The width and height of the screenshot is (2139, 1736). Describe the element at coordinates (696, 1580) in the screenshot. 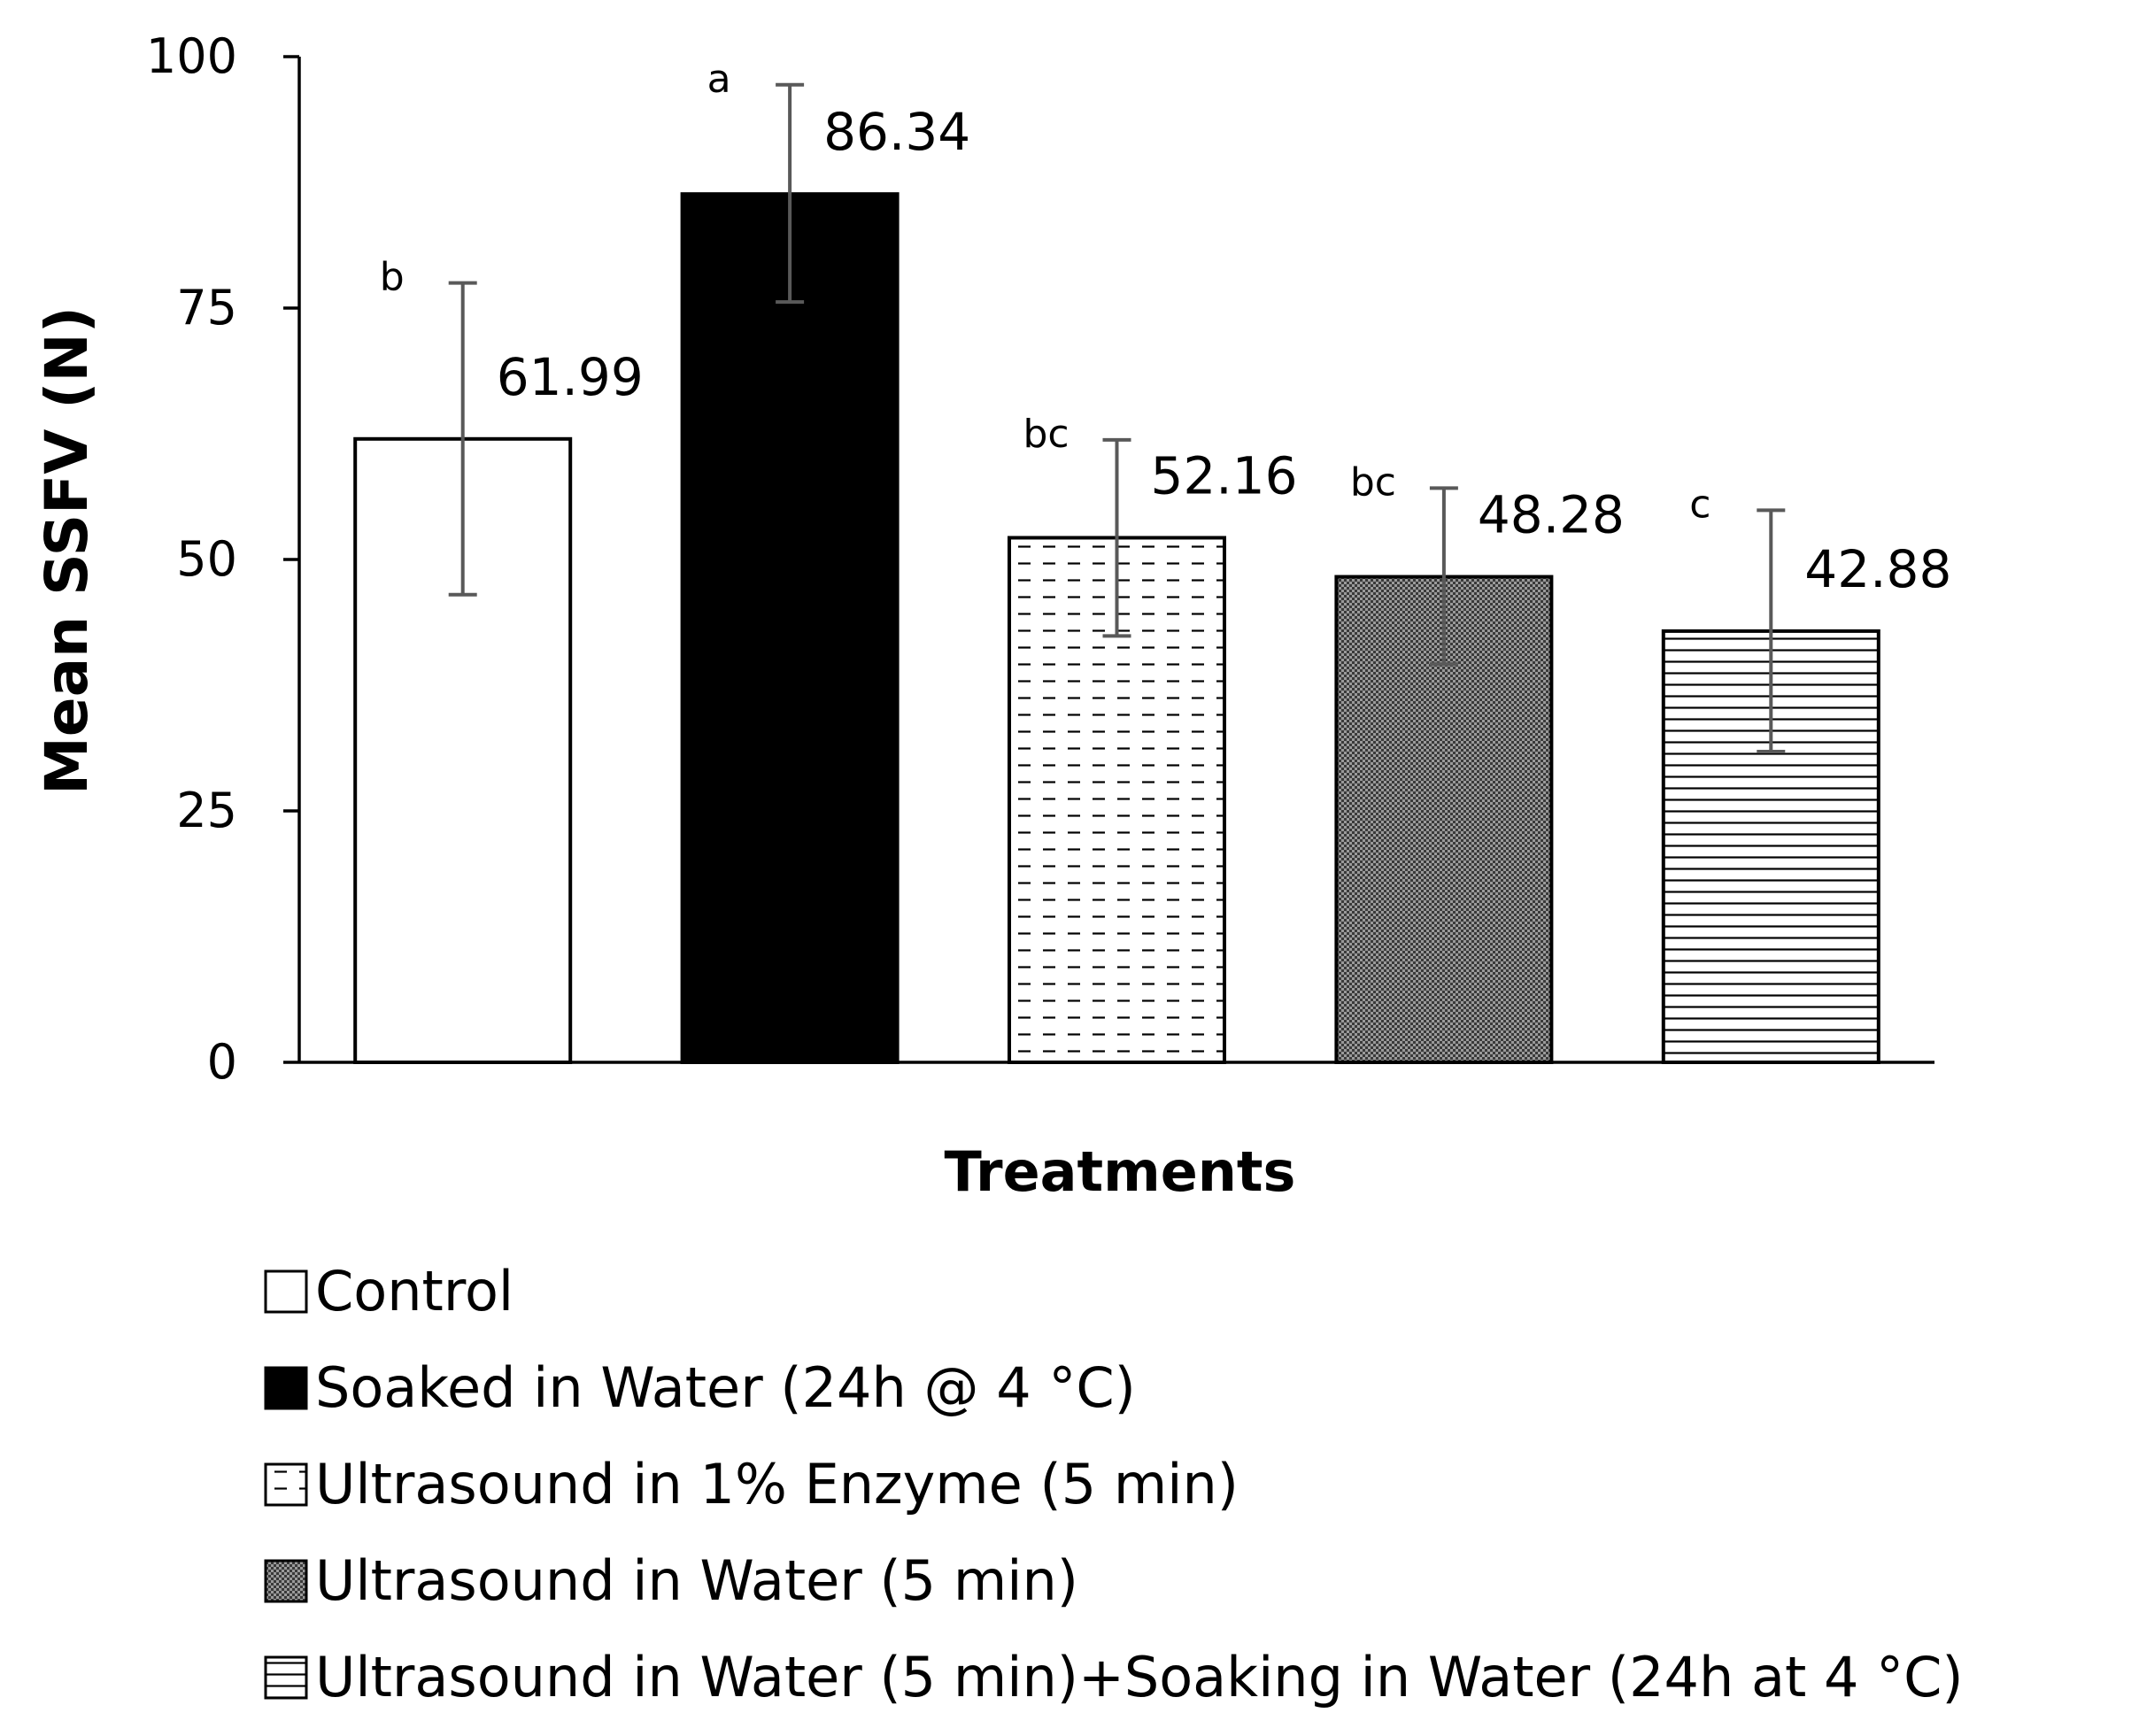

I see `legend-label: Ultrasound in Water (5 min)` at that location.